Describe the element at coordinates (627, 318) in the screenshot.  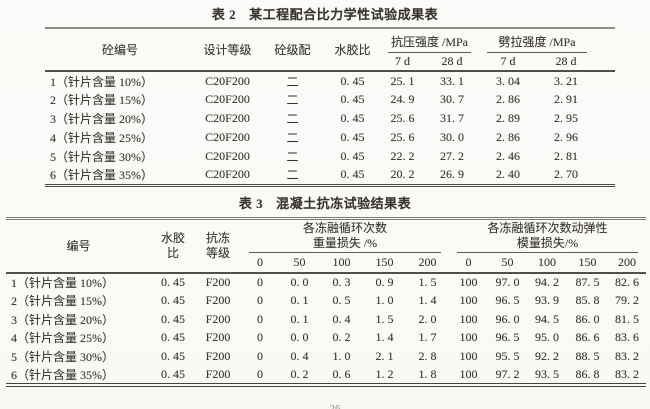
I see `cell: 81. 5` at that location.